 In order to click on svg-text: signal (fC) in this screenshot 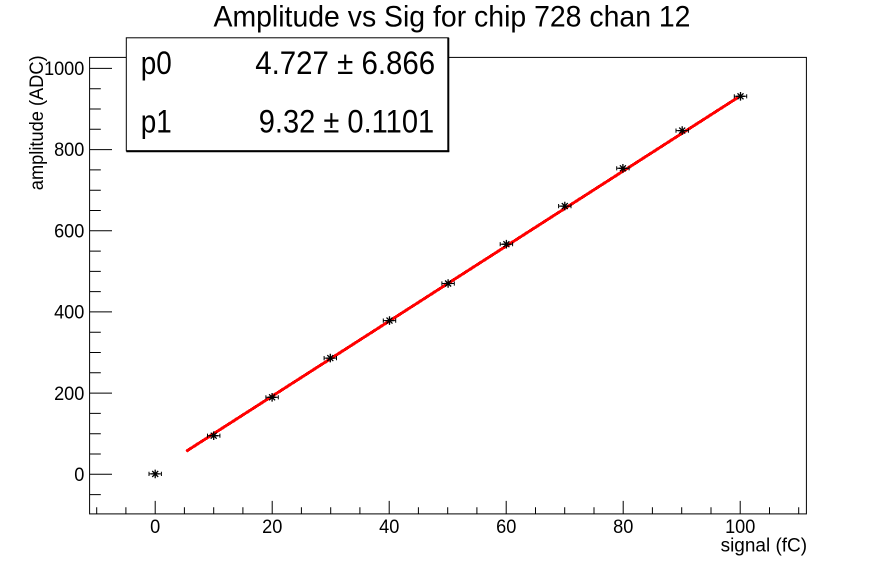, I will do `click(764, 545)`.